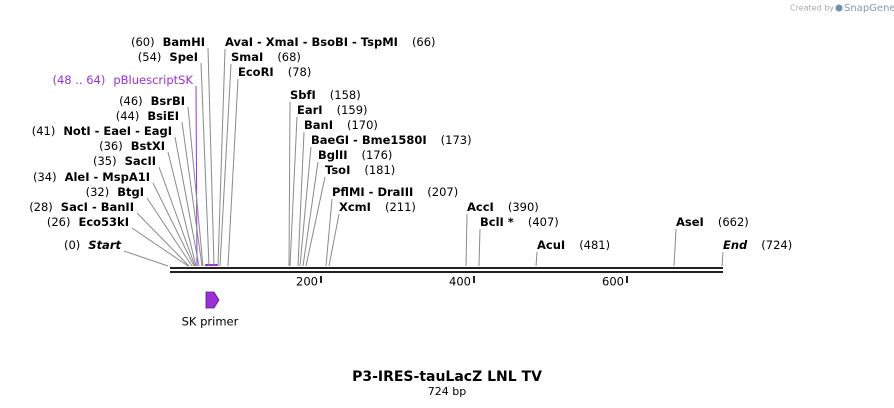 The image size is (894, 408). Describe the element at coordinates (355, 207) in the screenshot. I see `site-name: XcmI` at that location.